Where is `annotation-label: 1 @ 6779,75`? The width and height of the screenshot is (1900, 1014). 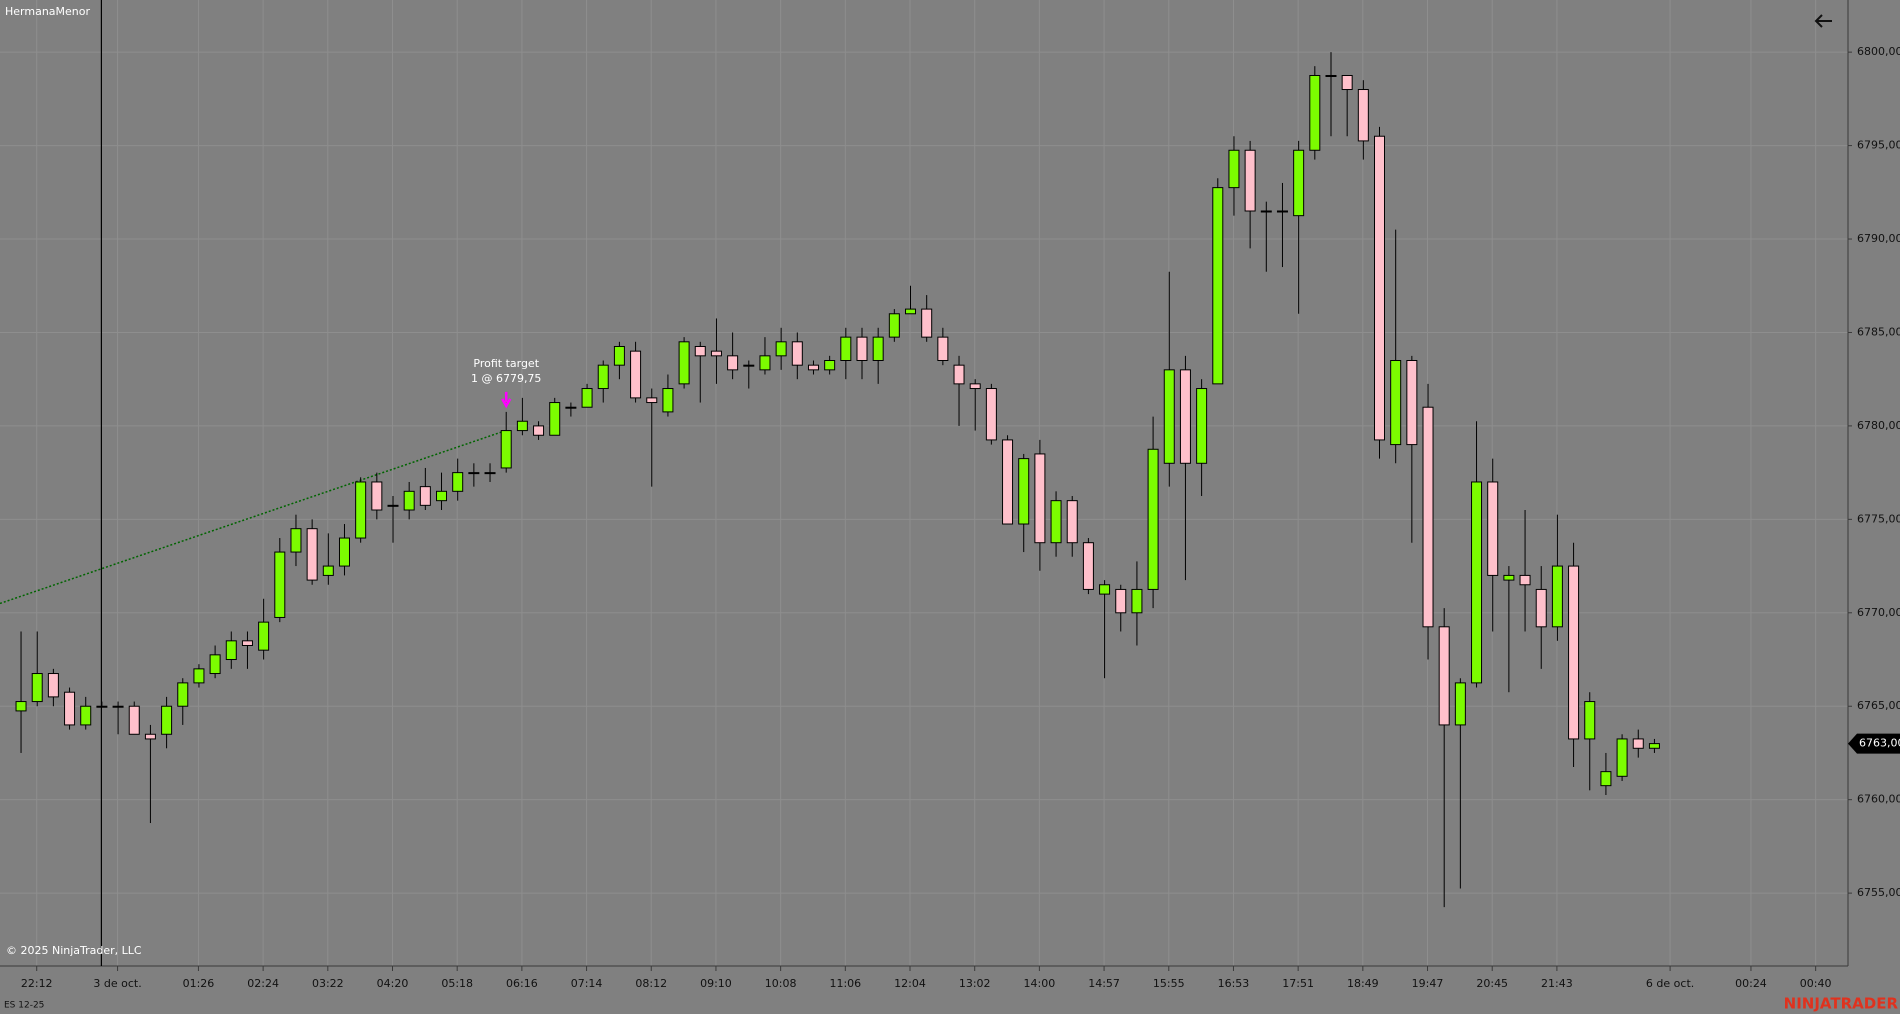 annotation-label: 1 @ 6779,75 is located at coordinates (506, 378).